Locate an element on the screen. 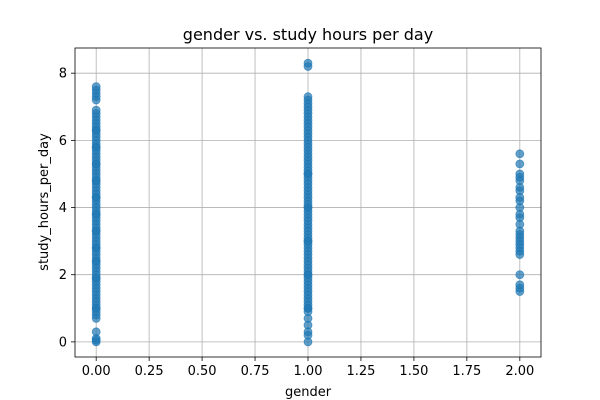 The width and height of the screenshot is (600, 400). y-axis-ticks: 0 2 4 6 8 is located at coordinates (67, 208).